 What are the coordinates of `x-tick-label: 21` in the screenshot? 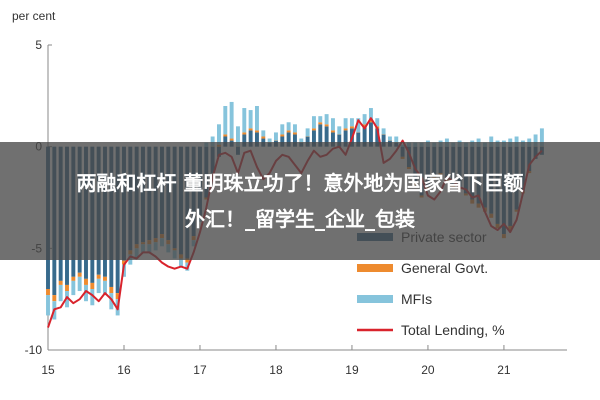 It's located at (504, 370).